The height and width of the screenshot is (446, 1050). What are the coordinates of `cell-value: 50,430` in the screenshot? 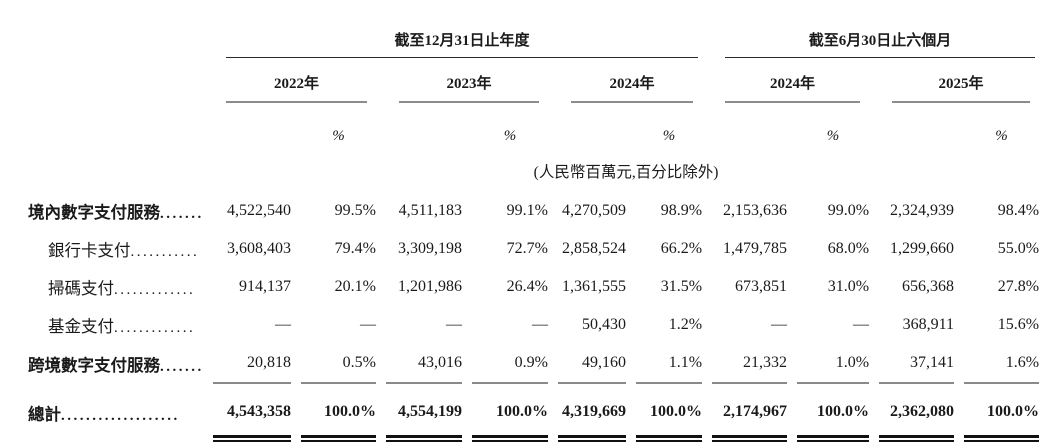 It's located at (604, 324).